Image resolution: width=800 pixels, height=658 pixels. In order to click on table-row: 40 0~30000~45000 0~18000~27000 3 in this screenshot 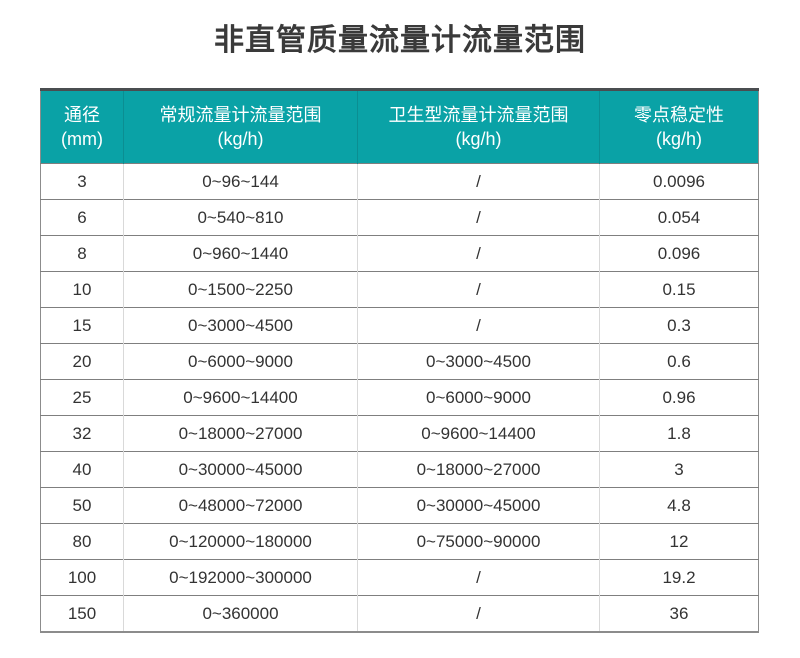, I will do `click(399, 469)`.